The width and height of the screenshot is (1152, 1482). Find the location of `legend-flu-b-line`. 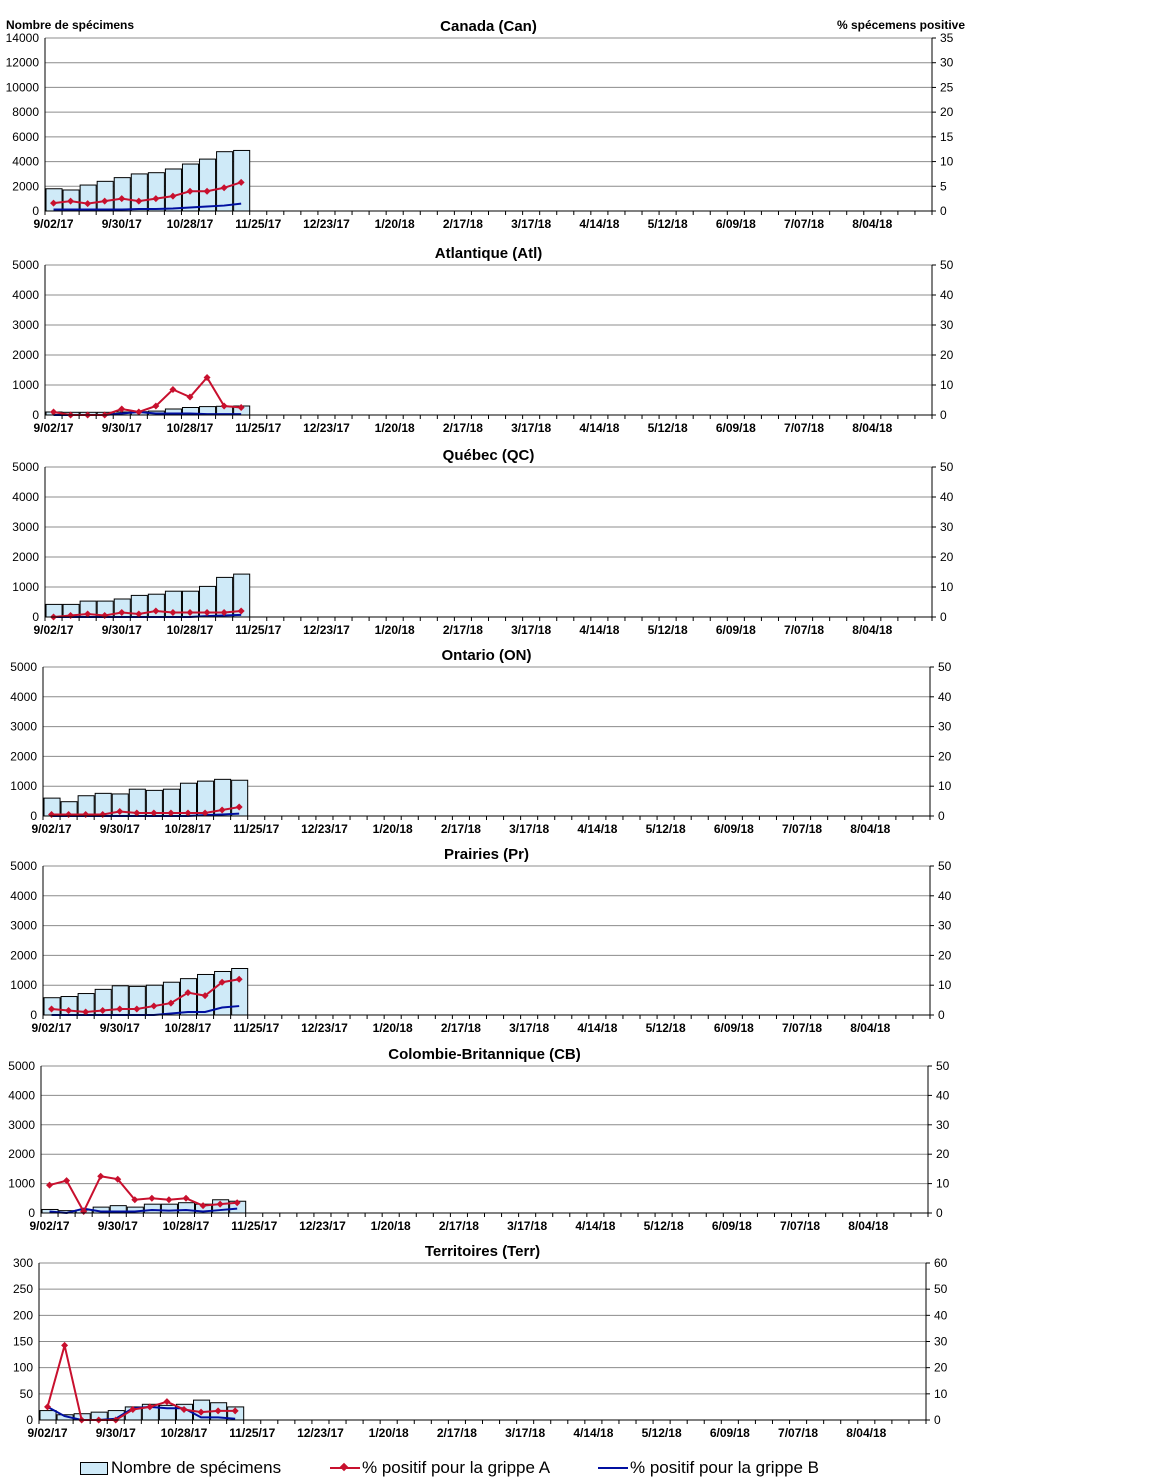

legend-flu-b-line is located at coordinates (613, 1468).